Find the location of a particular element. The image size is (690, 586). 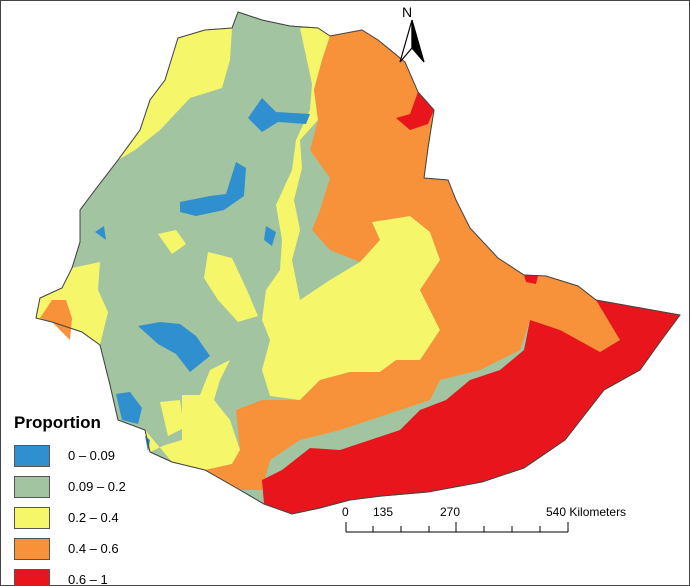

scale-tick-0: 0 is located at coordinates (345, 512).